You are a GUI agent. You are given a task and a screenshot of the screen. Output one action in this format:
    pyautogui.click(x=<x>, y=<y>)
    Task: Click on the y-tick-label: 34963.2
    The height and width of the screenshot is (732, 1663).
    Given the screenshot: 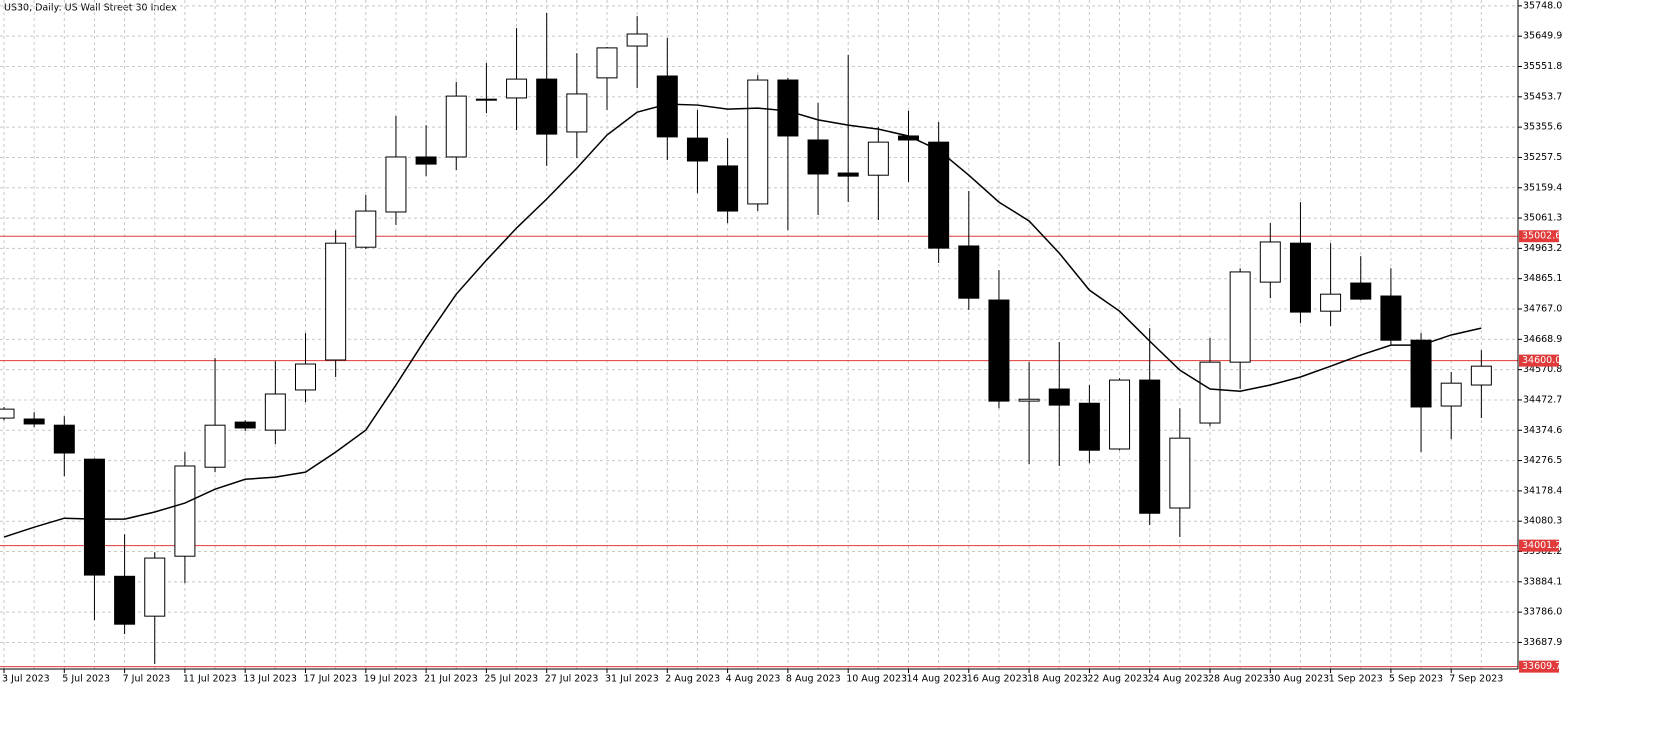 What is the action you would take?
    pyautogui.click(x=1542, y=248)
    